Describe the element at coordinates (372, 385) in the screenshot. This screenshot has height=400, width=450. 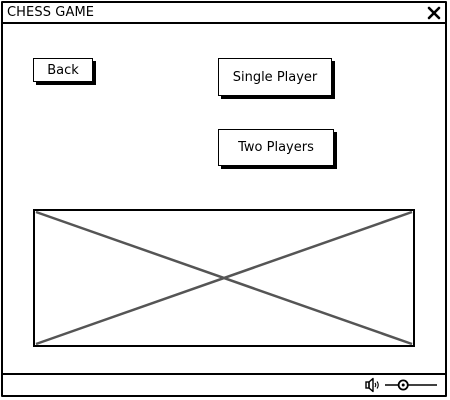
I see `speaker-icon` at that location.